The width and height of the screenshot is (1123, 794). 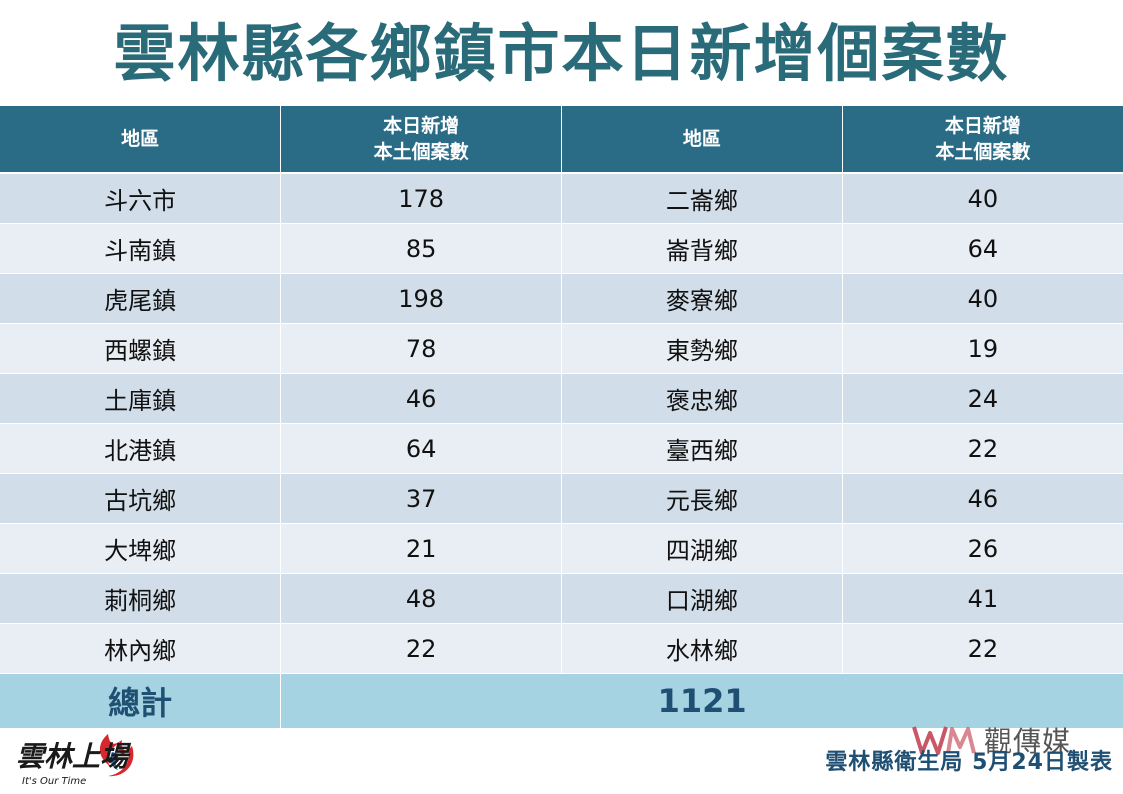 I want to click on region-cell: 口湖鄉, so click(x=702, y=598).